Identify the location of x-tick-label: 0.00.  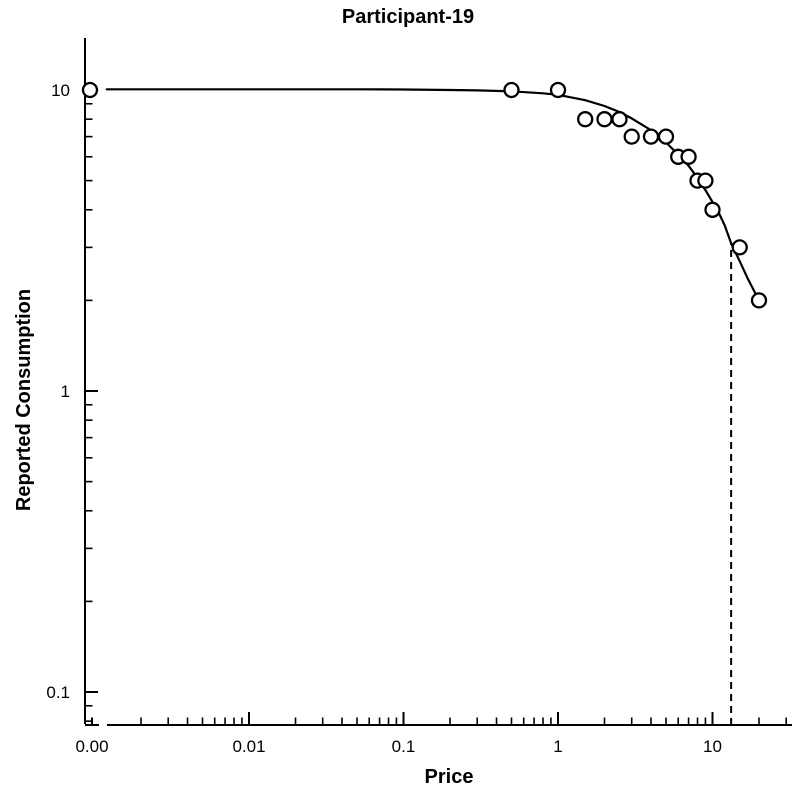
(91, 746).